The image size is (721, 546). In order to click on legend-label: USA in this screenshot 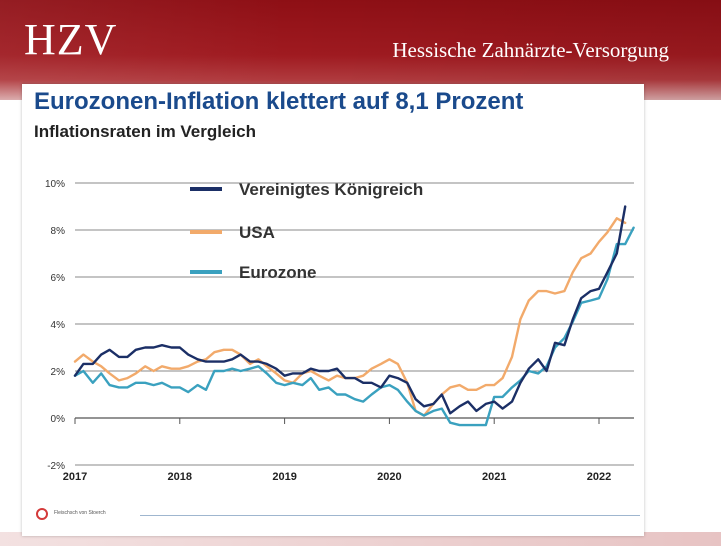, I will do `click(257, 232)`.